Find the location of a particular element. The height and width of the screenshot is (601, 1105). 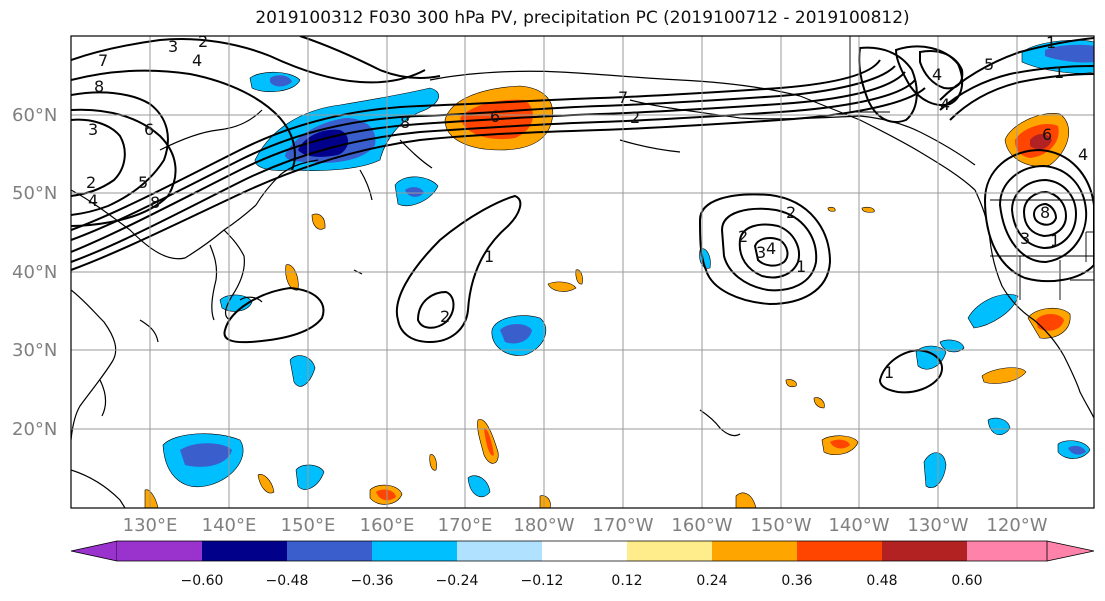

lon-label: 120°W is located at coordinates (1016, 525).